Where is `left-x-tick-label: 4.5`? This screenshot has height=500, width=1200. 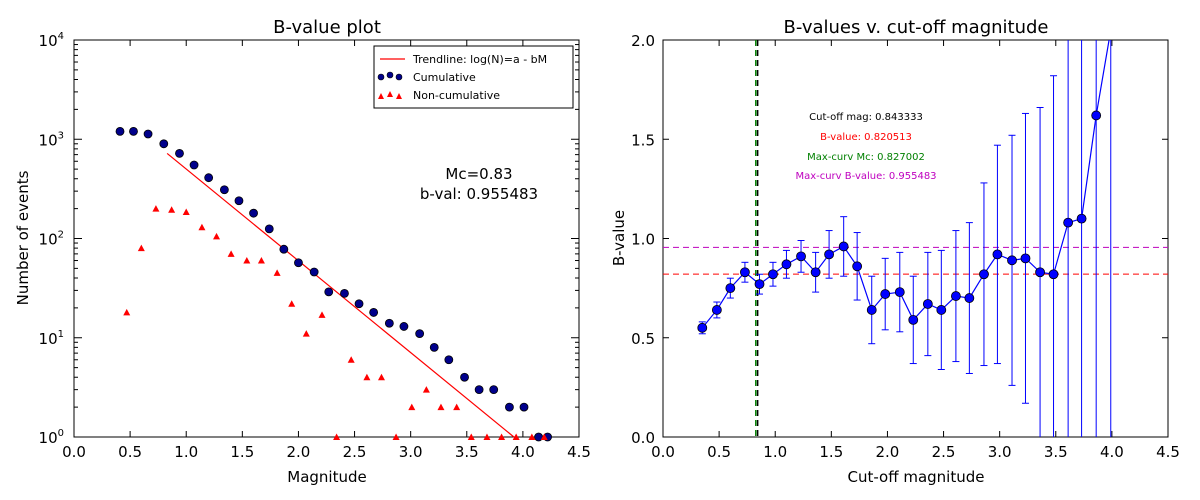
left-x-tick-label: 4.5 is located at coordinates (579, 452).